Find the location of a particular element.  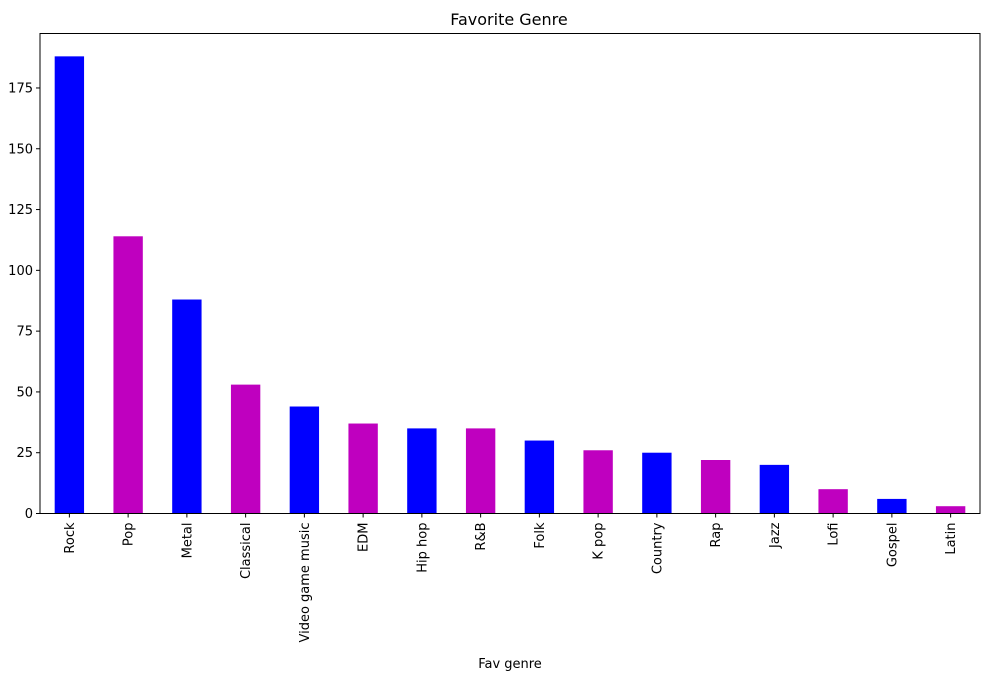

bar-rap is located at coordinates (715, 487).